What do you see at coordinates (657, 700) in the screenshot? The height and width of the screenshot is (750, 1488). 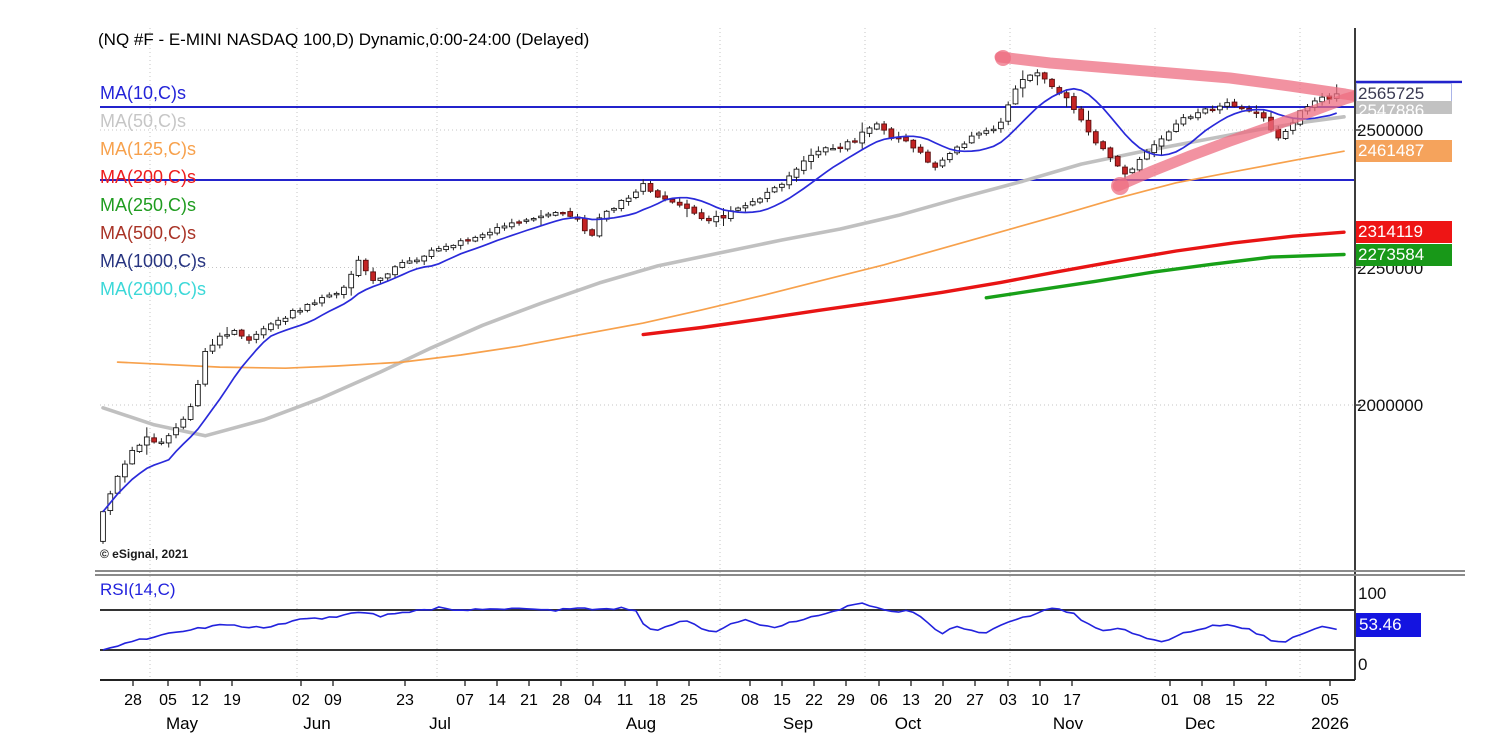 I see `date-tick-label: 18` at bounding box center [657, 700].